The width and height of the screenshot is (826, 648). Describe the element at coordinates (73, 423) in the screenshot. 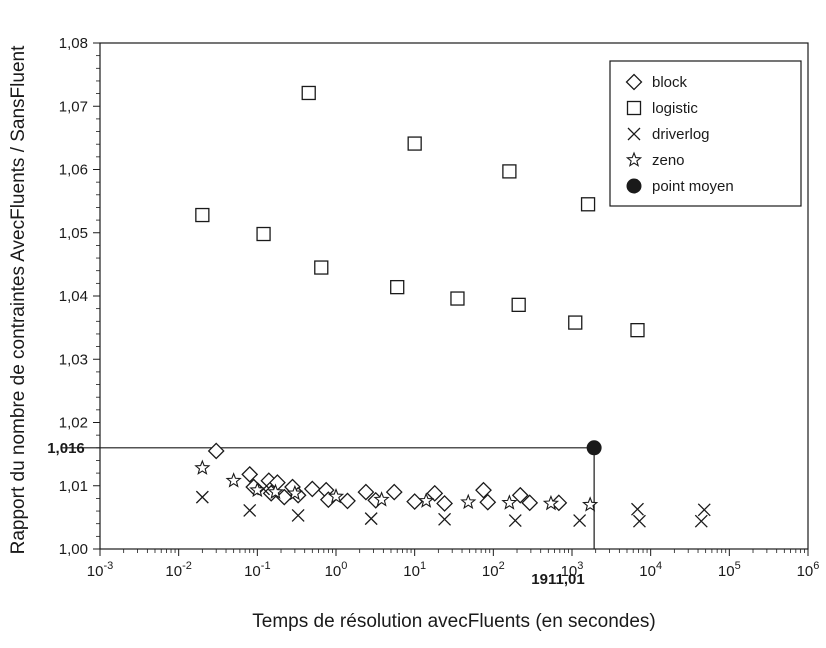

I see `y-tick-label: 1,02` at that location.